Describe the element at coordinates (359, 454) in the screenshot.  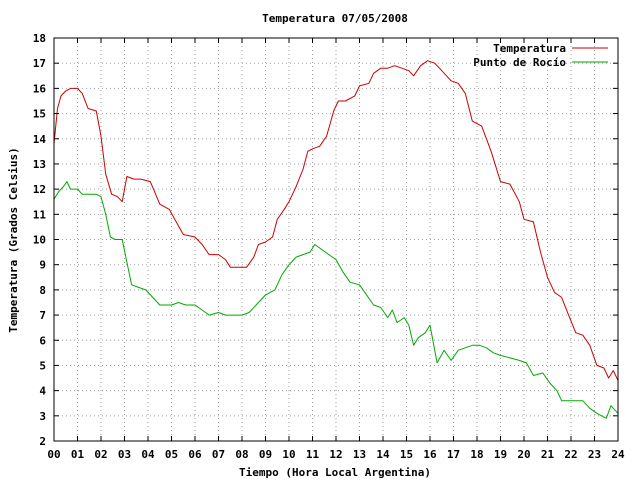
I see `x-tick-label: 13` at that location.